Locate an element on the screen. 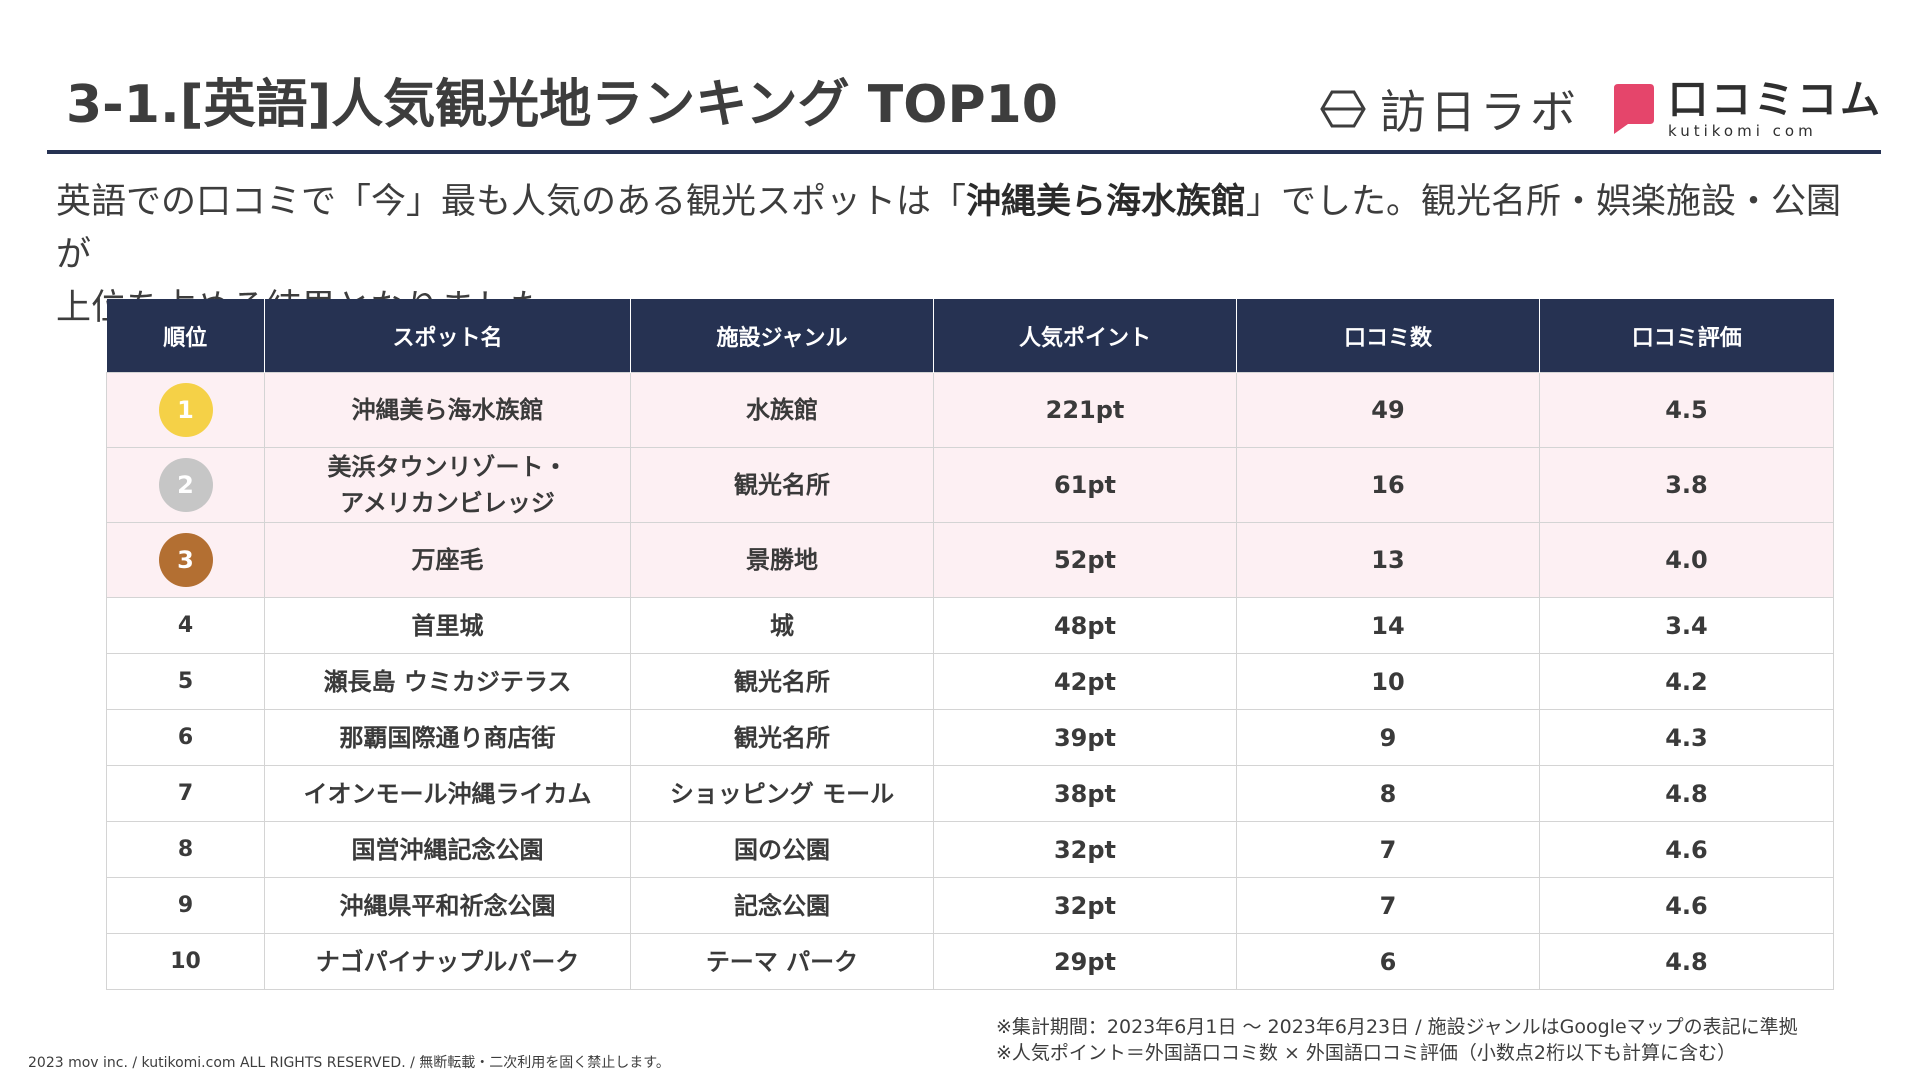 The image size is (1919, 1080). table-row: 10 ナゴパイナップルパーク テーマ パーク 29pt 6 4.8 is located at coordinates (970, 961).